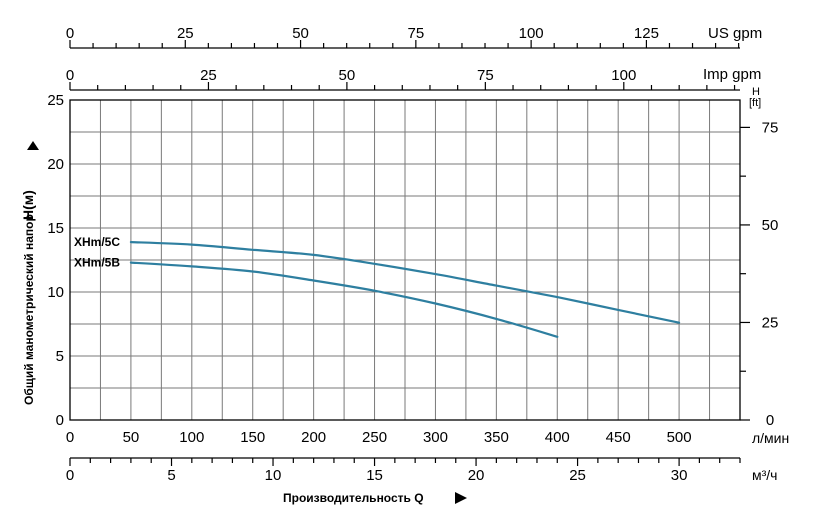 The height and width of the screenshot is (520, 831). I want to click on x-axis-title: Производительность Q, so click(353, 498).